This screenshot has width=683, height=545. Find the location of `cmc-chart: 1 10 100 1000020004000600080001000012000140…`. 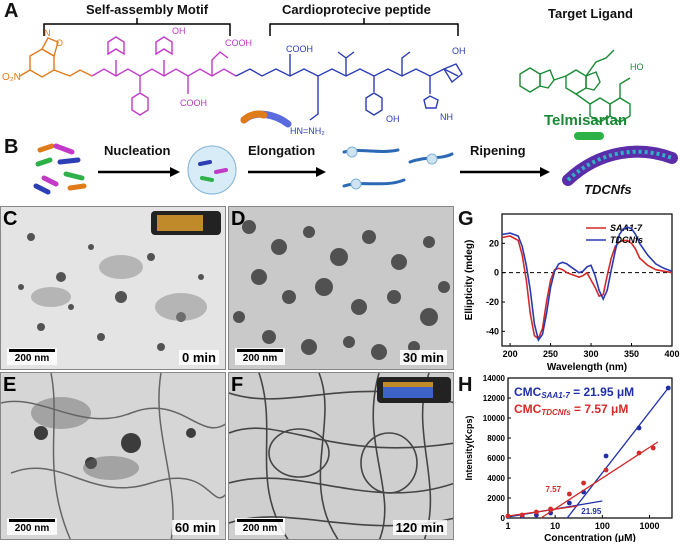

cmc-chart: 1 10 100 1000020004000600080001000012000140… is located at coordinates (568, 458).